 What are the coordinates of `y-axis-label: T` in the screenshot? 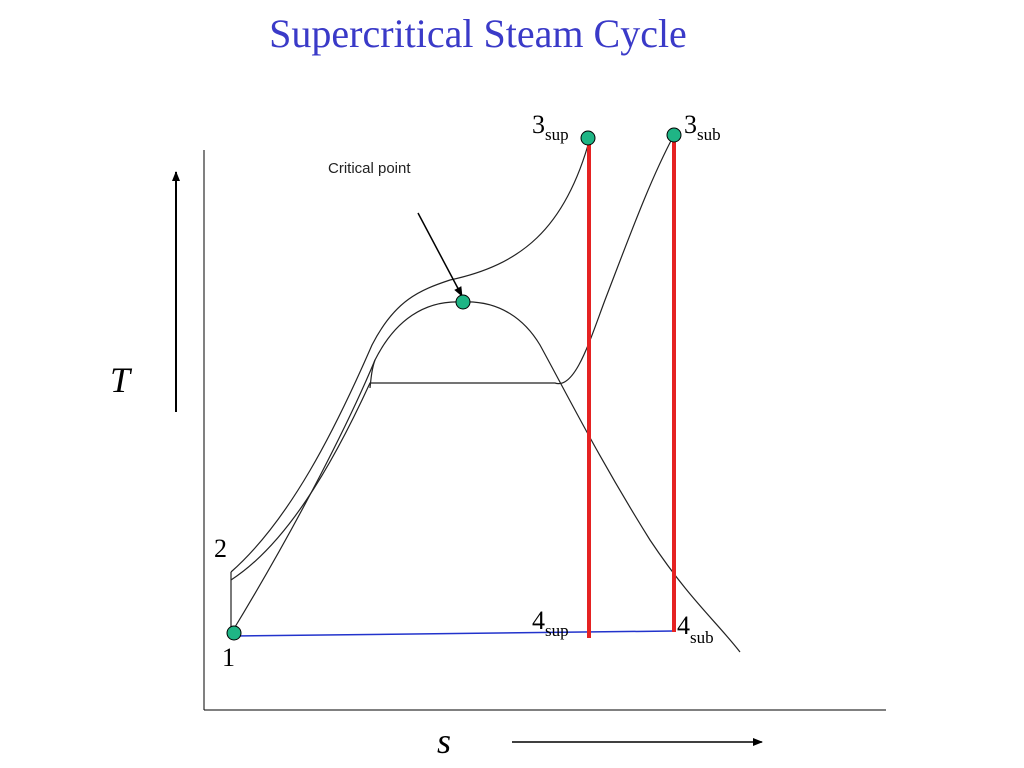 It's located at (121, 380).